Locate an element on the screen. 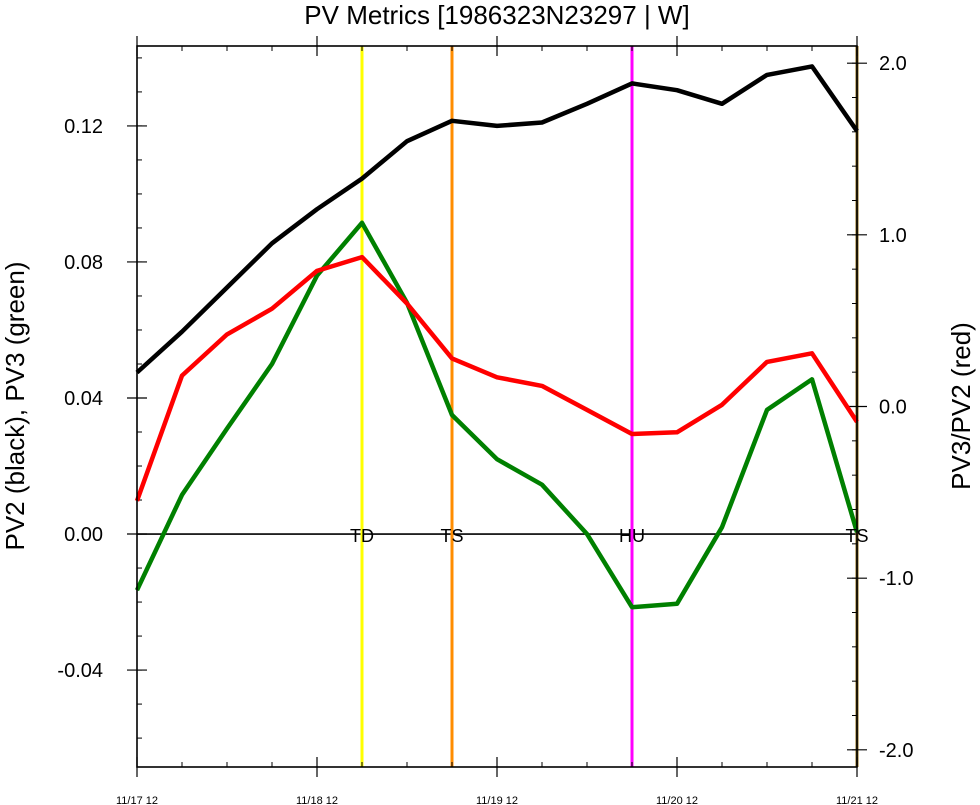 The height and width of the screenshot is (805, 980). right-tick-label: -1.0 is located at coordinates (896, 579).